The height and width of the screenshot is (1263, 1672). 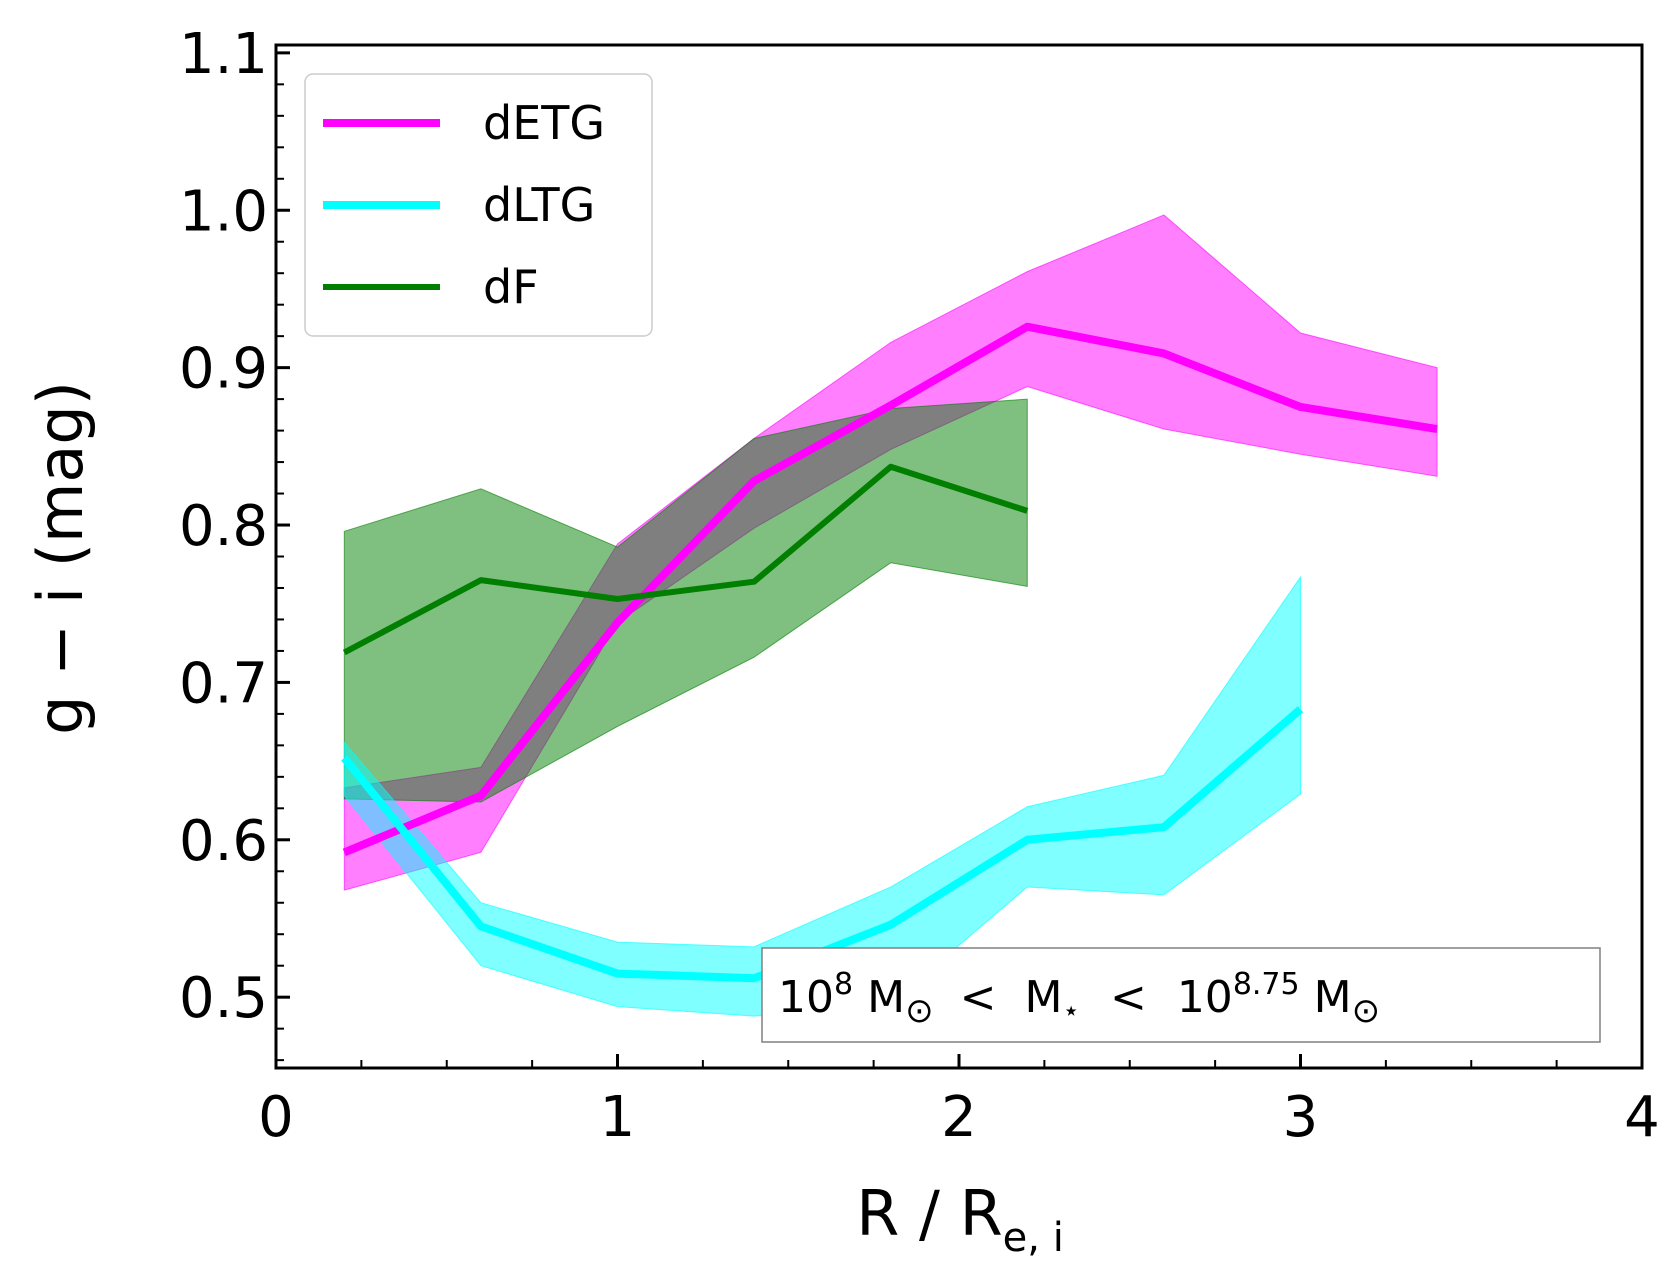 What do you see at coordinates (223, 211) in the screenshot?
I see `y-tick-label: 1.0` at bounding box center [223, 211].